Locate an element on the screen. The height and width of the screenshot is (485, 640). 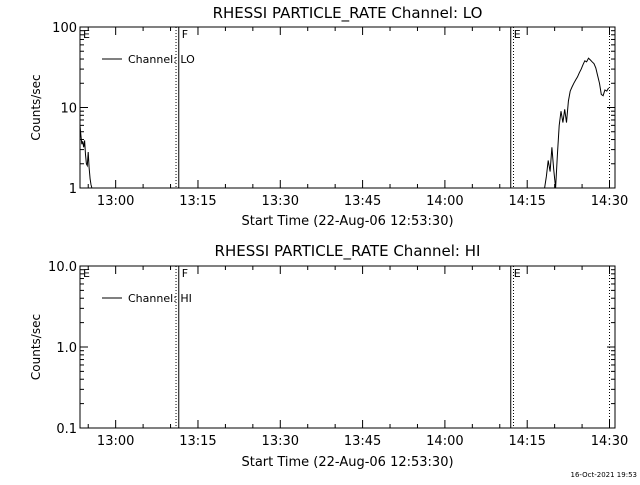
y-tick-label: 10.0 is located at coordinates (62, 267).